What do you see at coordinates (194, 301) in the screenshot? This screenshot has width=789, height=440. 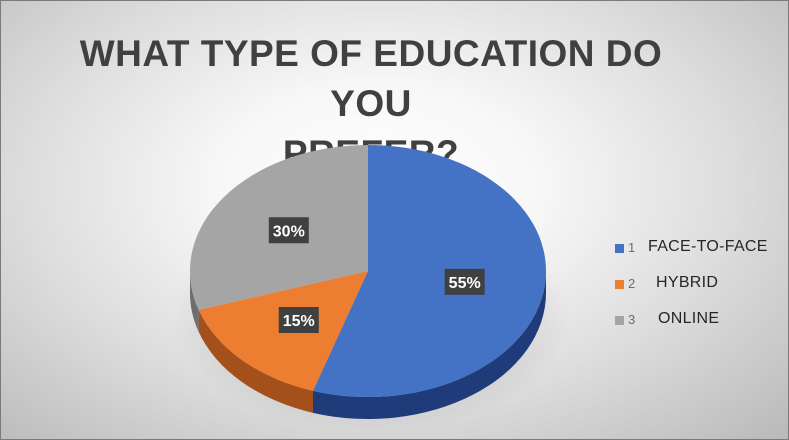 I see `pie-side-online` at bounding box center [194, 301].